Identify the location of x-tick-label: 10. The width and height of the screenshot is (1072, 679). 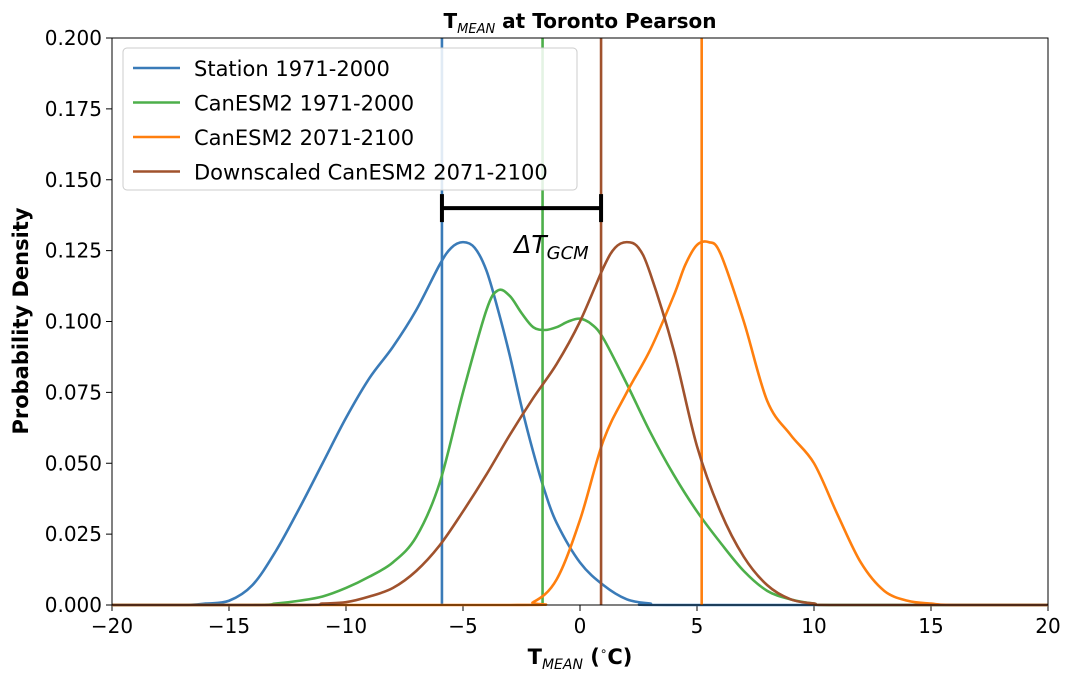
(813, 626).